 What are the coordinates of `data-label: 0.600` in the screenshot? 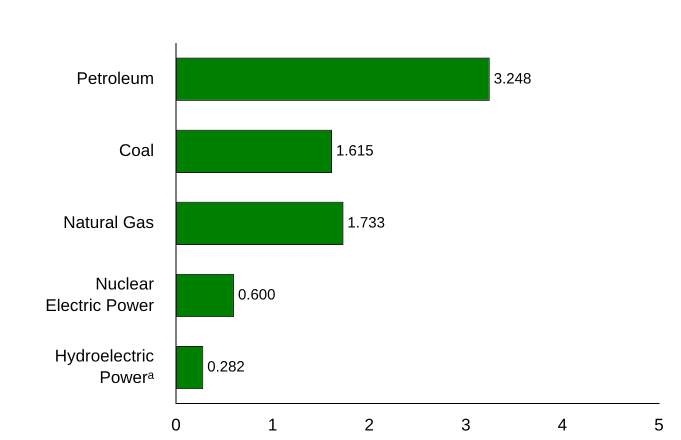 It's located at (257, 295).